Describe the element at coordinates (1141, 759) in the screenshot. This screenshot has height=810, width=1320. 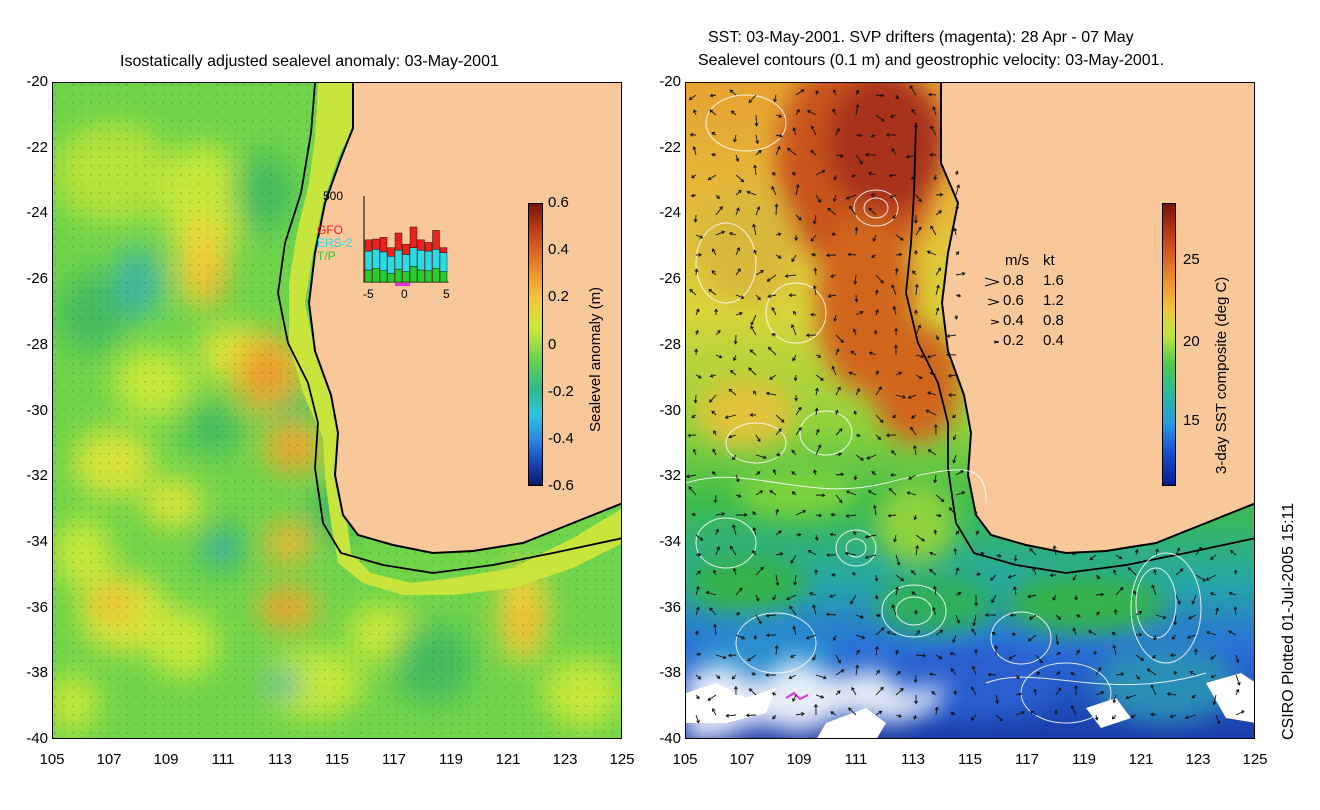
I see `x-tick-label: 121` at that location.